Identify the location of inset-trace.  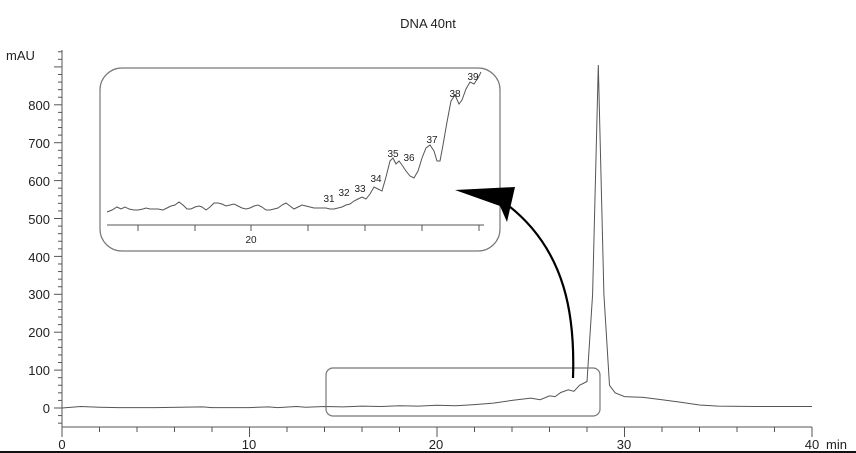
(294, 142).